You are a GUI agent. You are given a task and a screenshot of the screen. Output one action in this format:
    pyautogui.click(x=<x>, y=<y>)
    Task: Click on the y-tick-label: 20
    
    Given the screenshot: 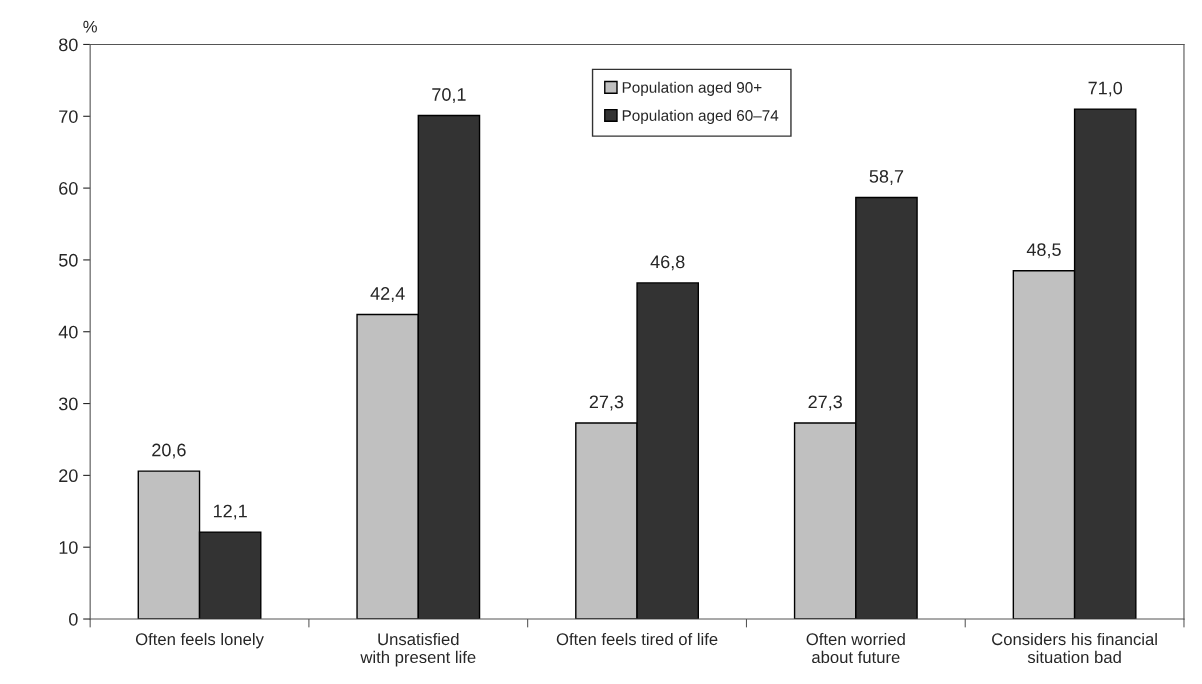 What is the action you would take?
    pyautogui.click(x=68, y=476)
    